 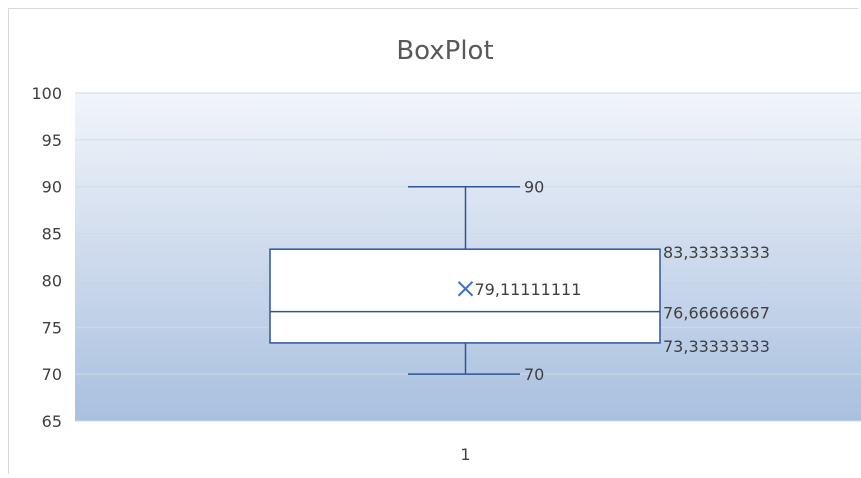 I want to click on y-tick-label: 100, so click(x=46, y=93).